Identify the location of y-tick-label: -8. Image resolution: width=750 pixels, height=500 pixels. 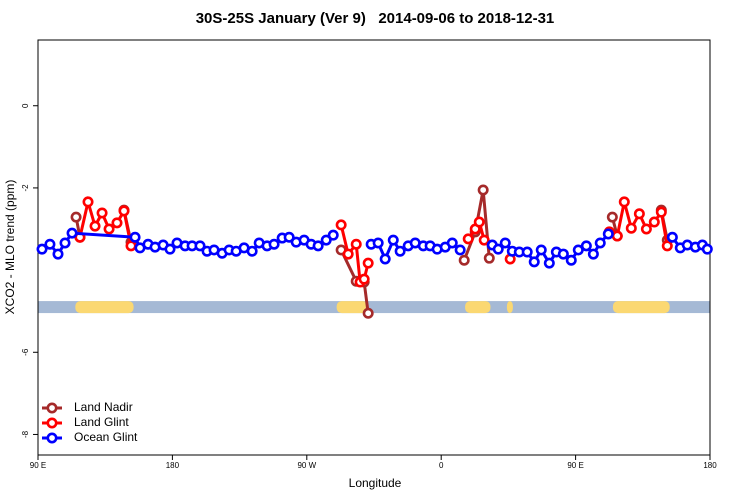
(25, 434).